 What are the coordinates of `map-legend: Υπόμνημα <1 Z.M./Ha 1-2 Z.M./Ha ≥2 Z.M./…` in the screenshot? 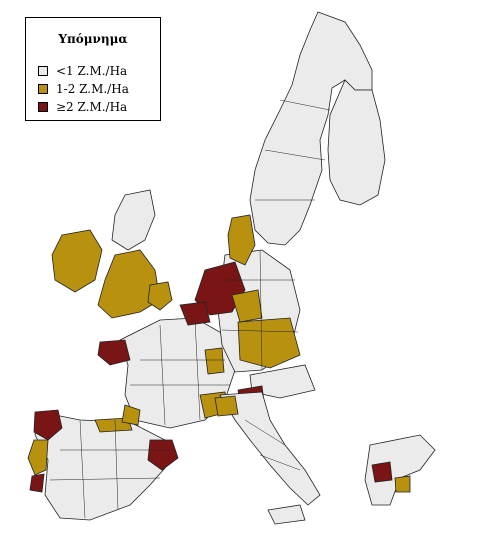 It's located at (93, 69).